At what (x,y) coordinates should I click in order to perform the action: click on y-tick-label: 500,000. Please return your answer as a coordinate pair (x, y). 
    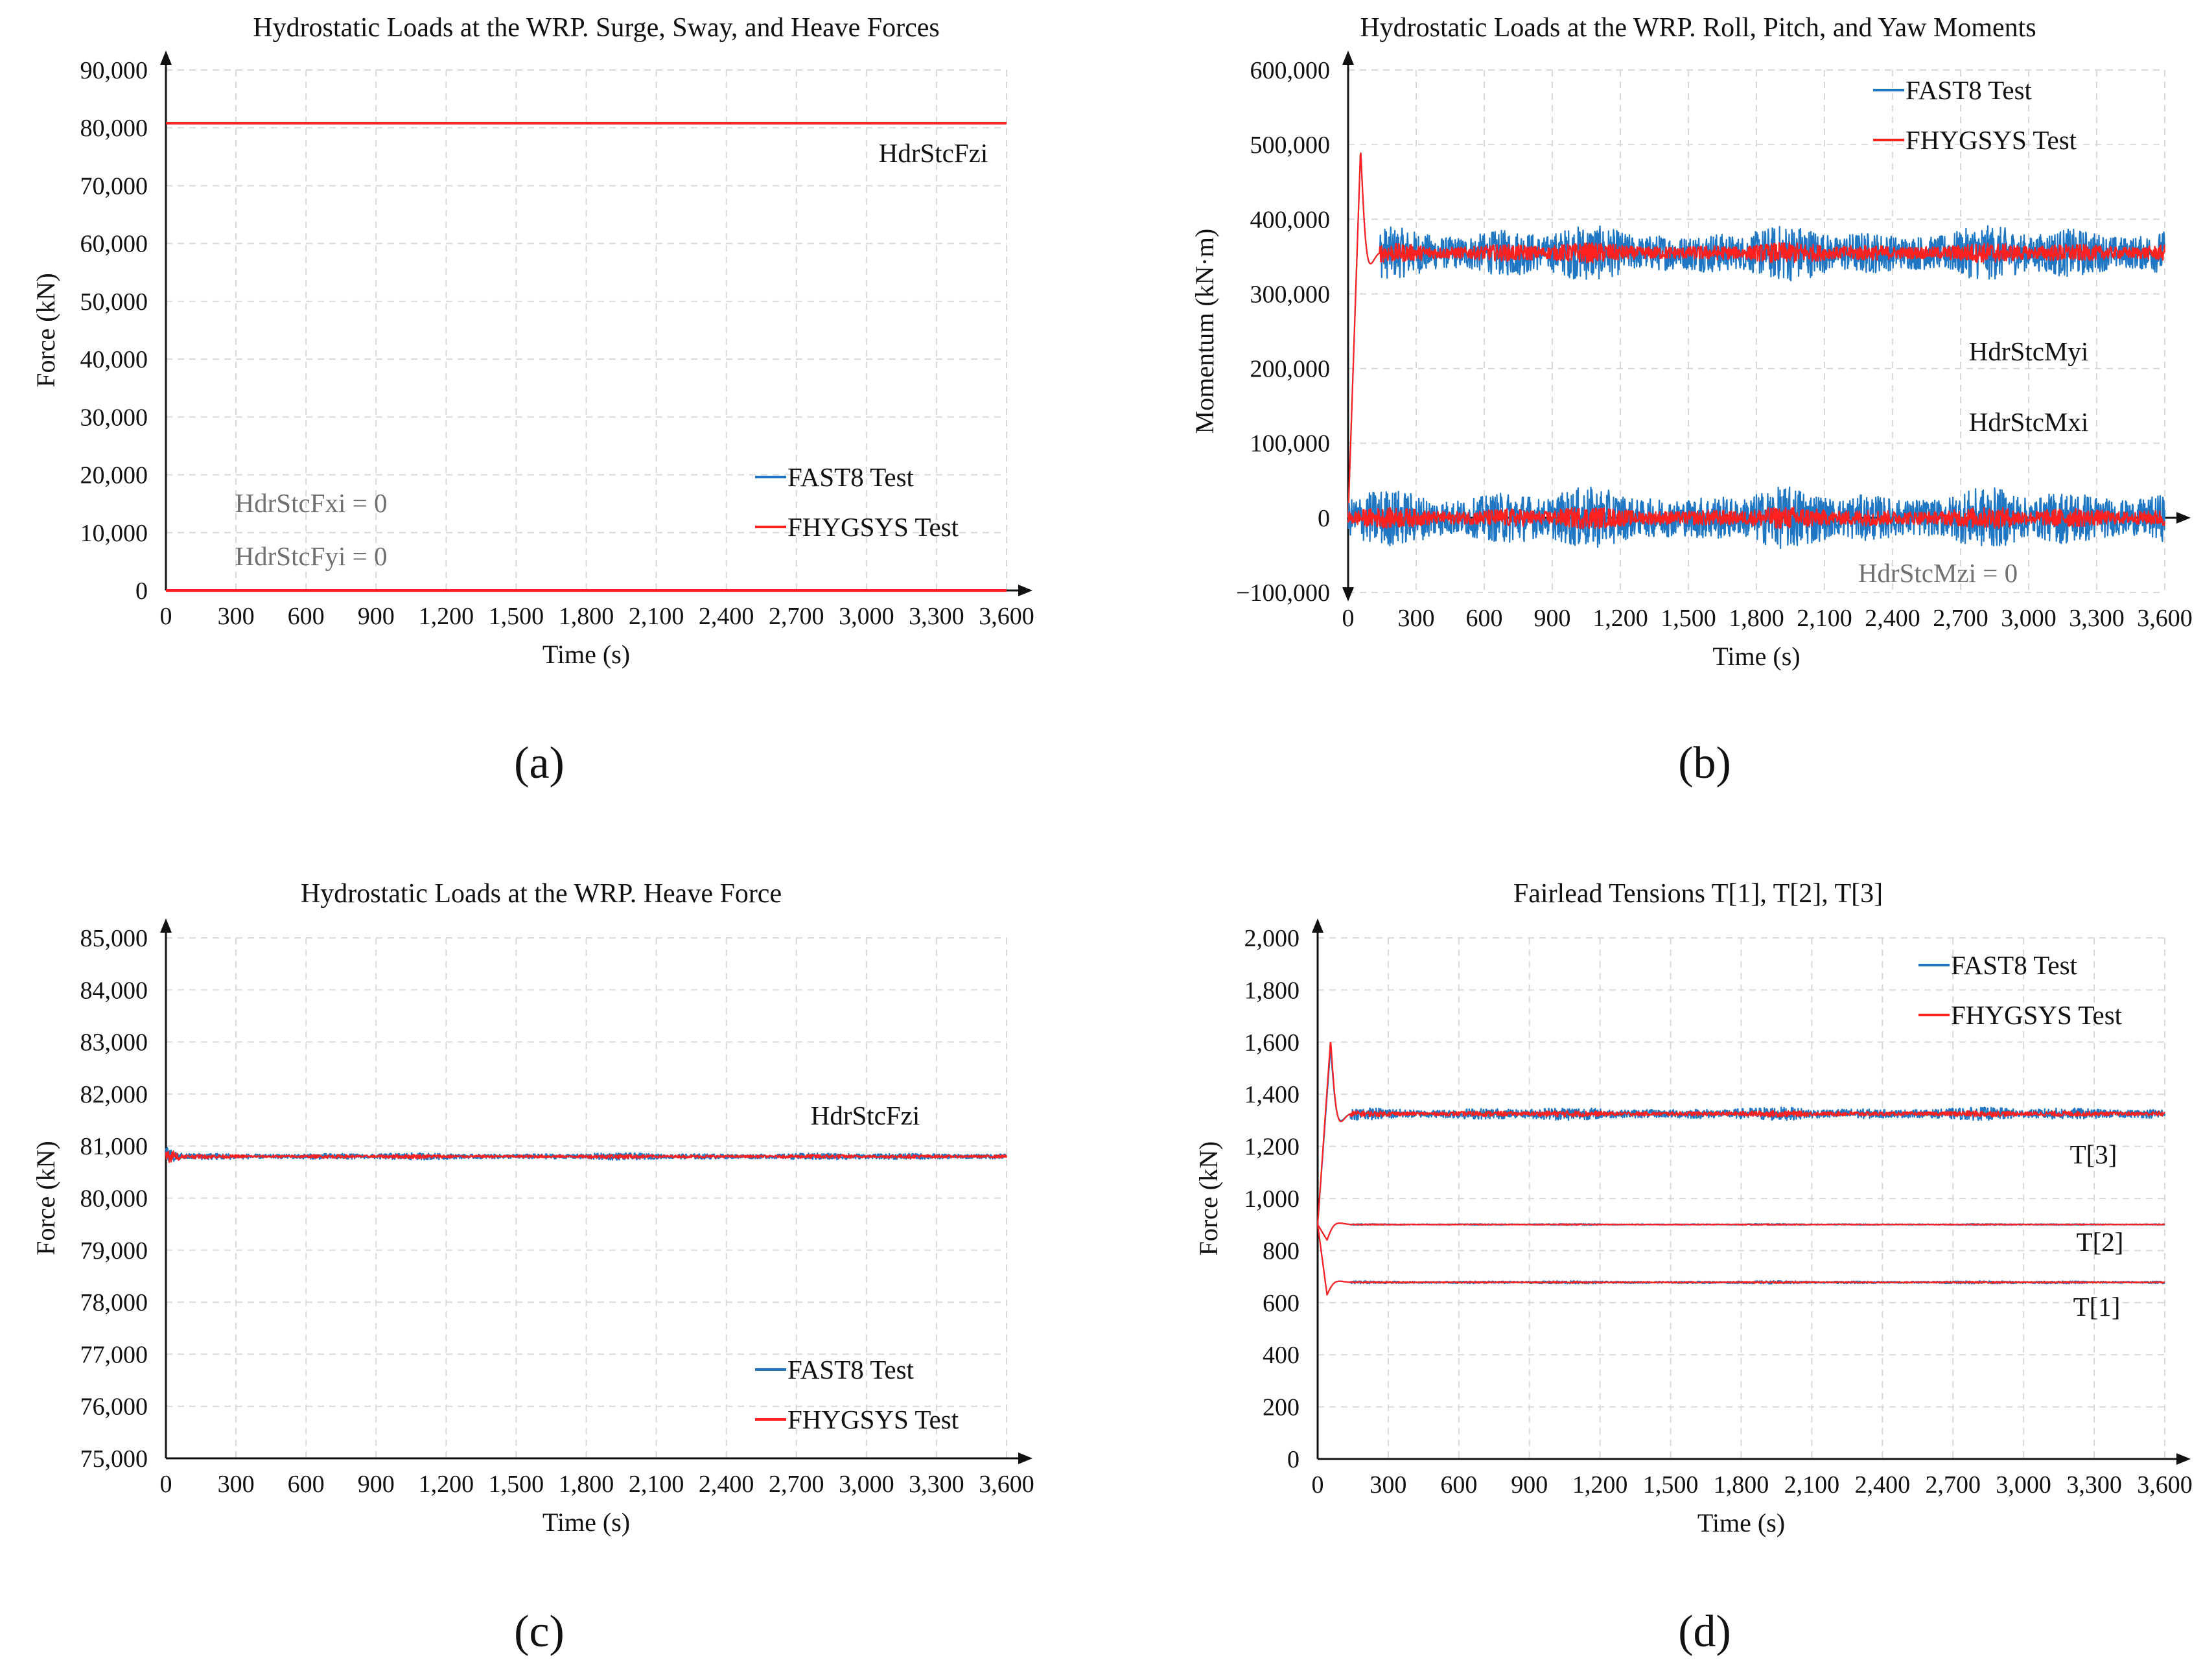
    Looking at the image, I should click on (1290, 145).